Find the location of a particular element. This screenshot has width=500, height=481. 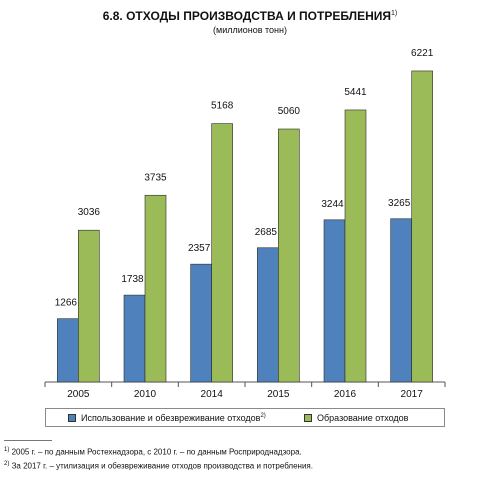

x-tick-label: 2015 is located at coordinates (278, 394).